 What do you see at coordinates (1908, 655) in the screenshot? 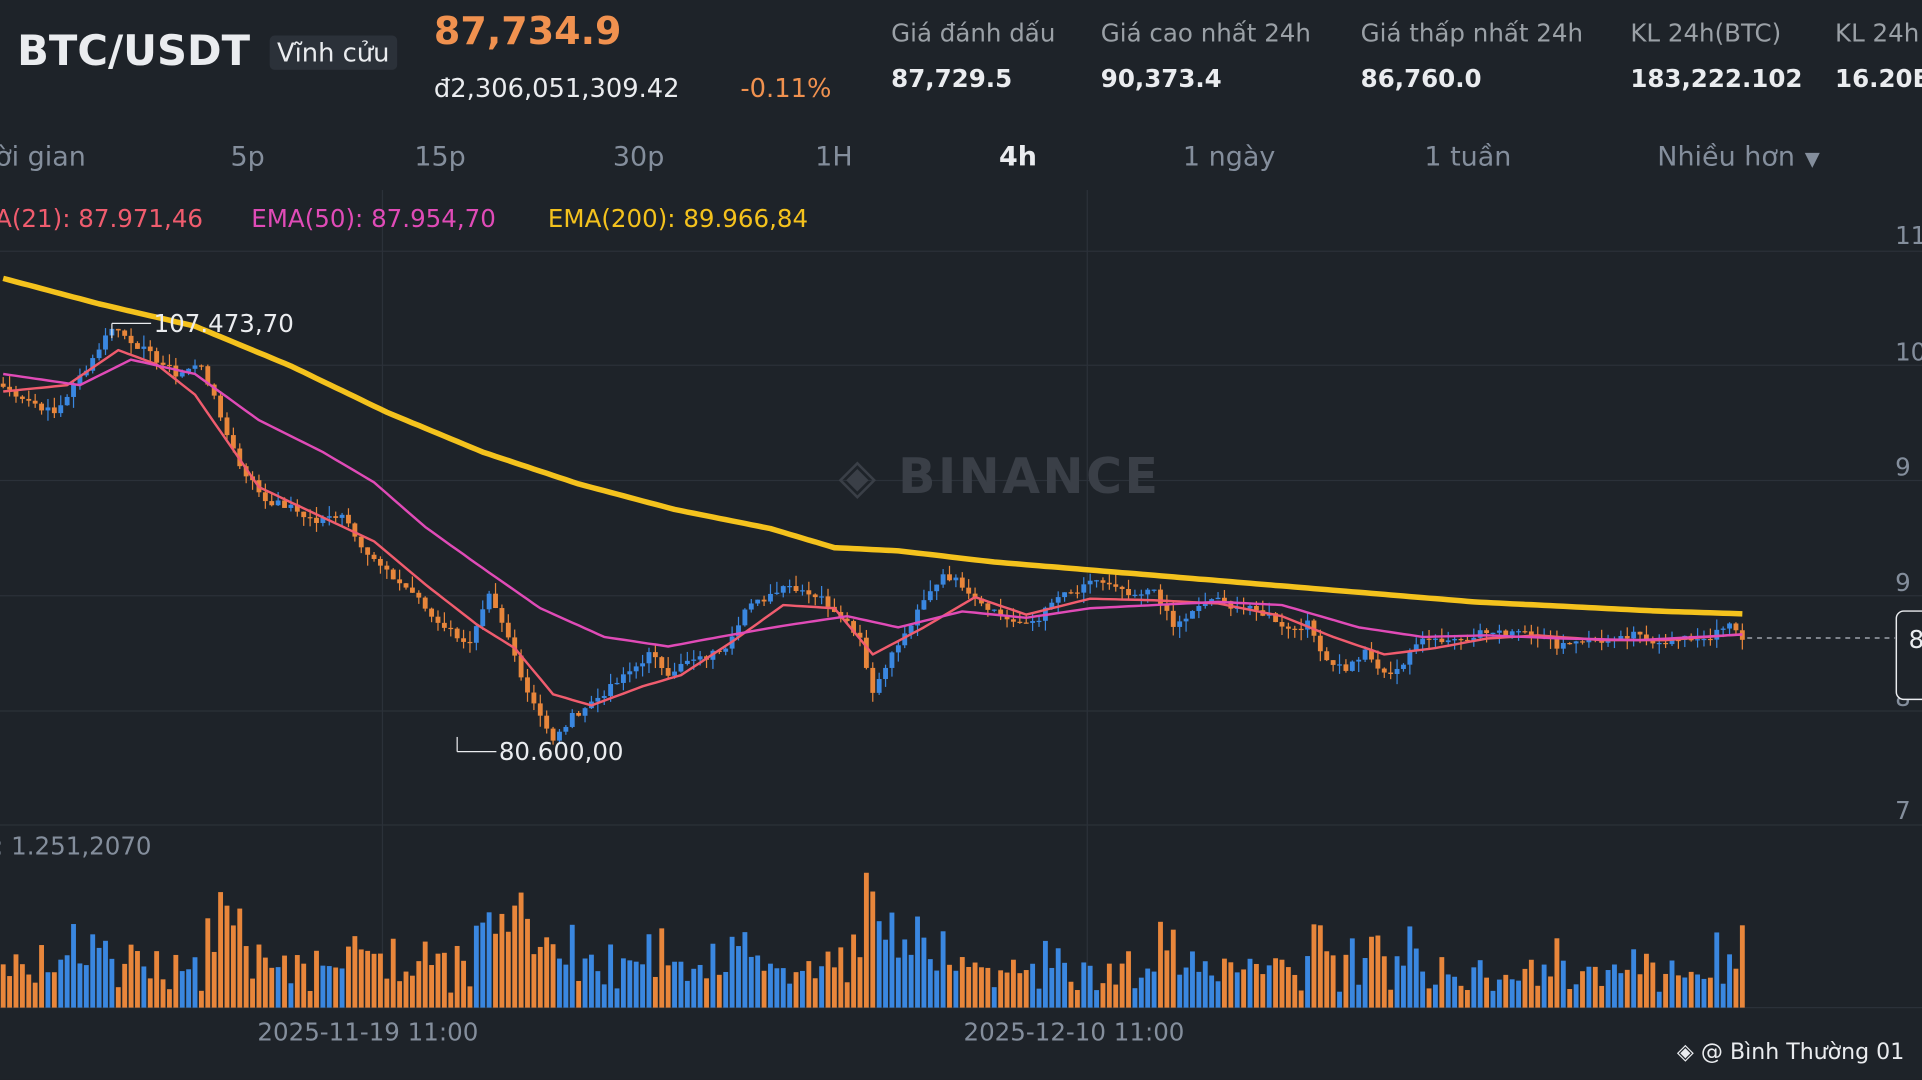
I see `current-price-box` at bounding box center [1908, 655].